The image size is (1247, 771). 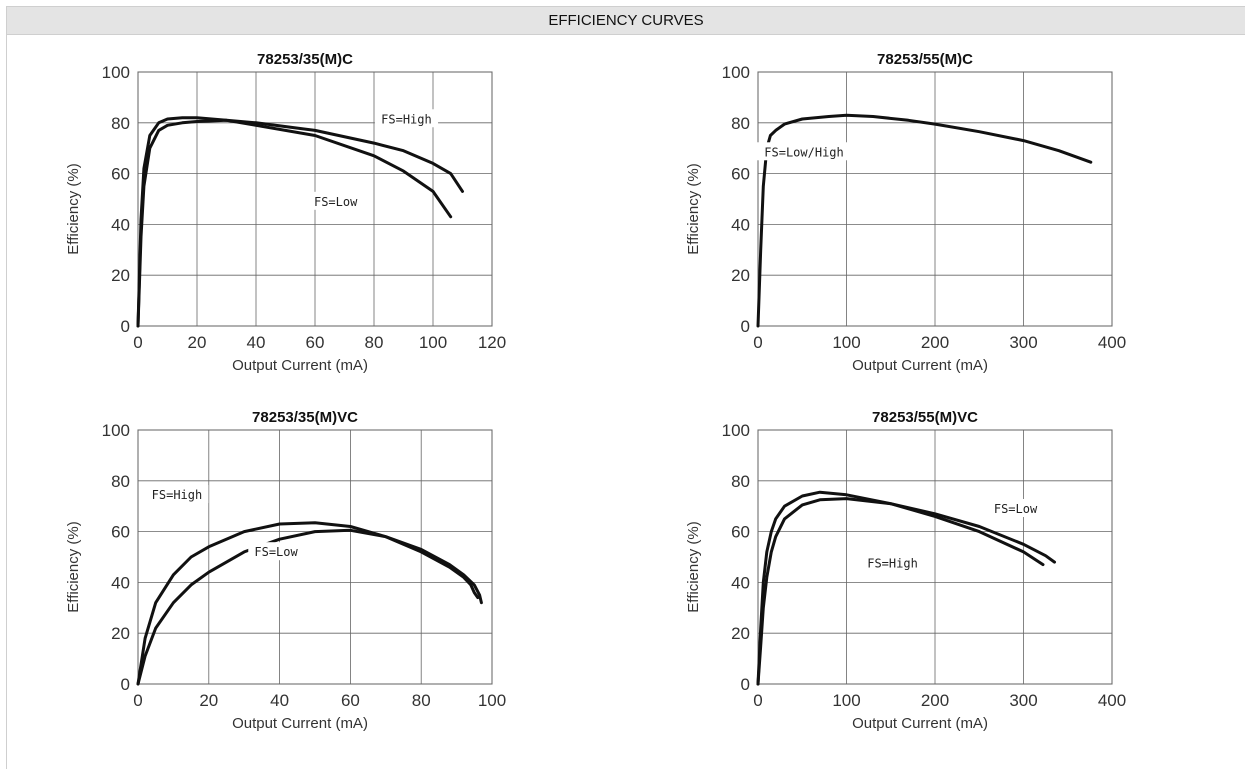 What do you see at coordinates (305, 417) in the screenshot?
I see `chart-title: 78253/35(M)VC` at bounding box center [305, 417].